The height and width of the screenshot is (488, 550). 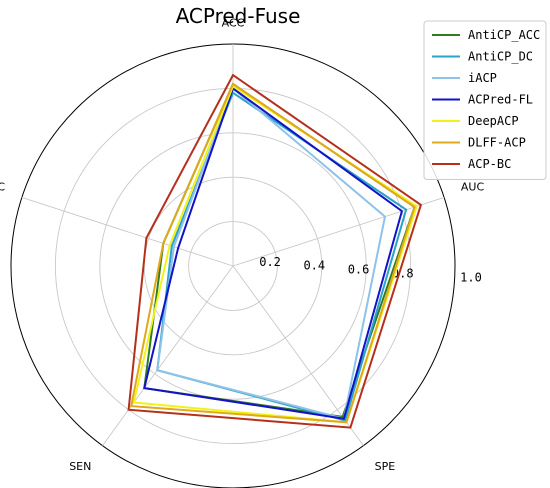 I want to click on chart-title: ACPred-Fuse, so click(x=238, y=16).